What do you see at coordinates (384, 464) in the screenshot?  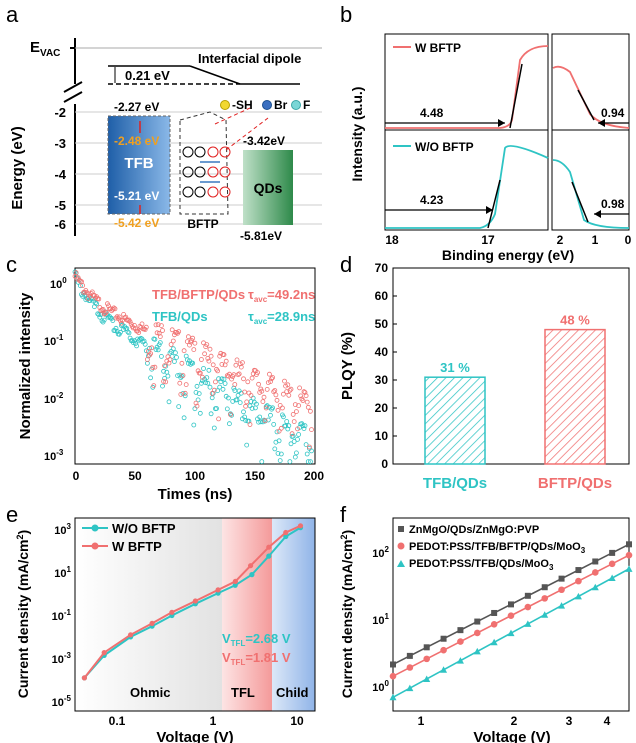 I see `y-tick-label: 0` at bounding box center [384, 464].